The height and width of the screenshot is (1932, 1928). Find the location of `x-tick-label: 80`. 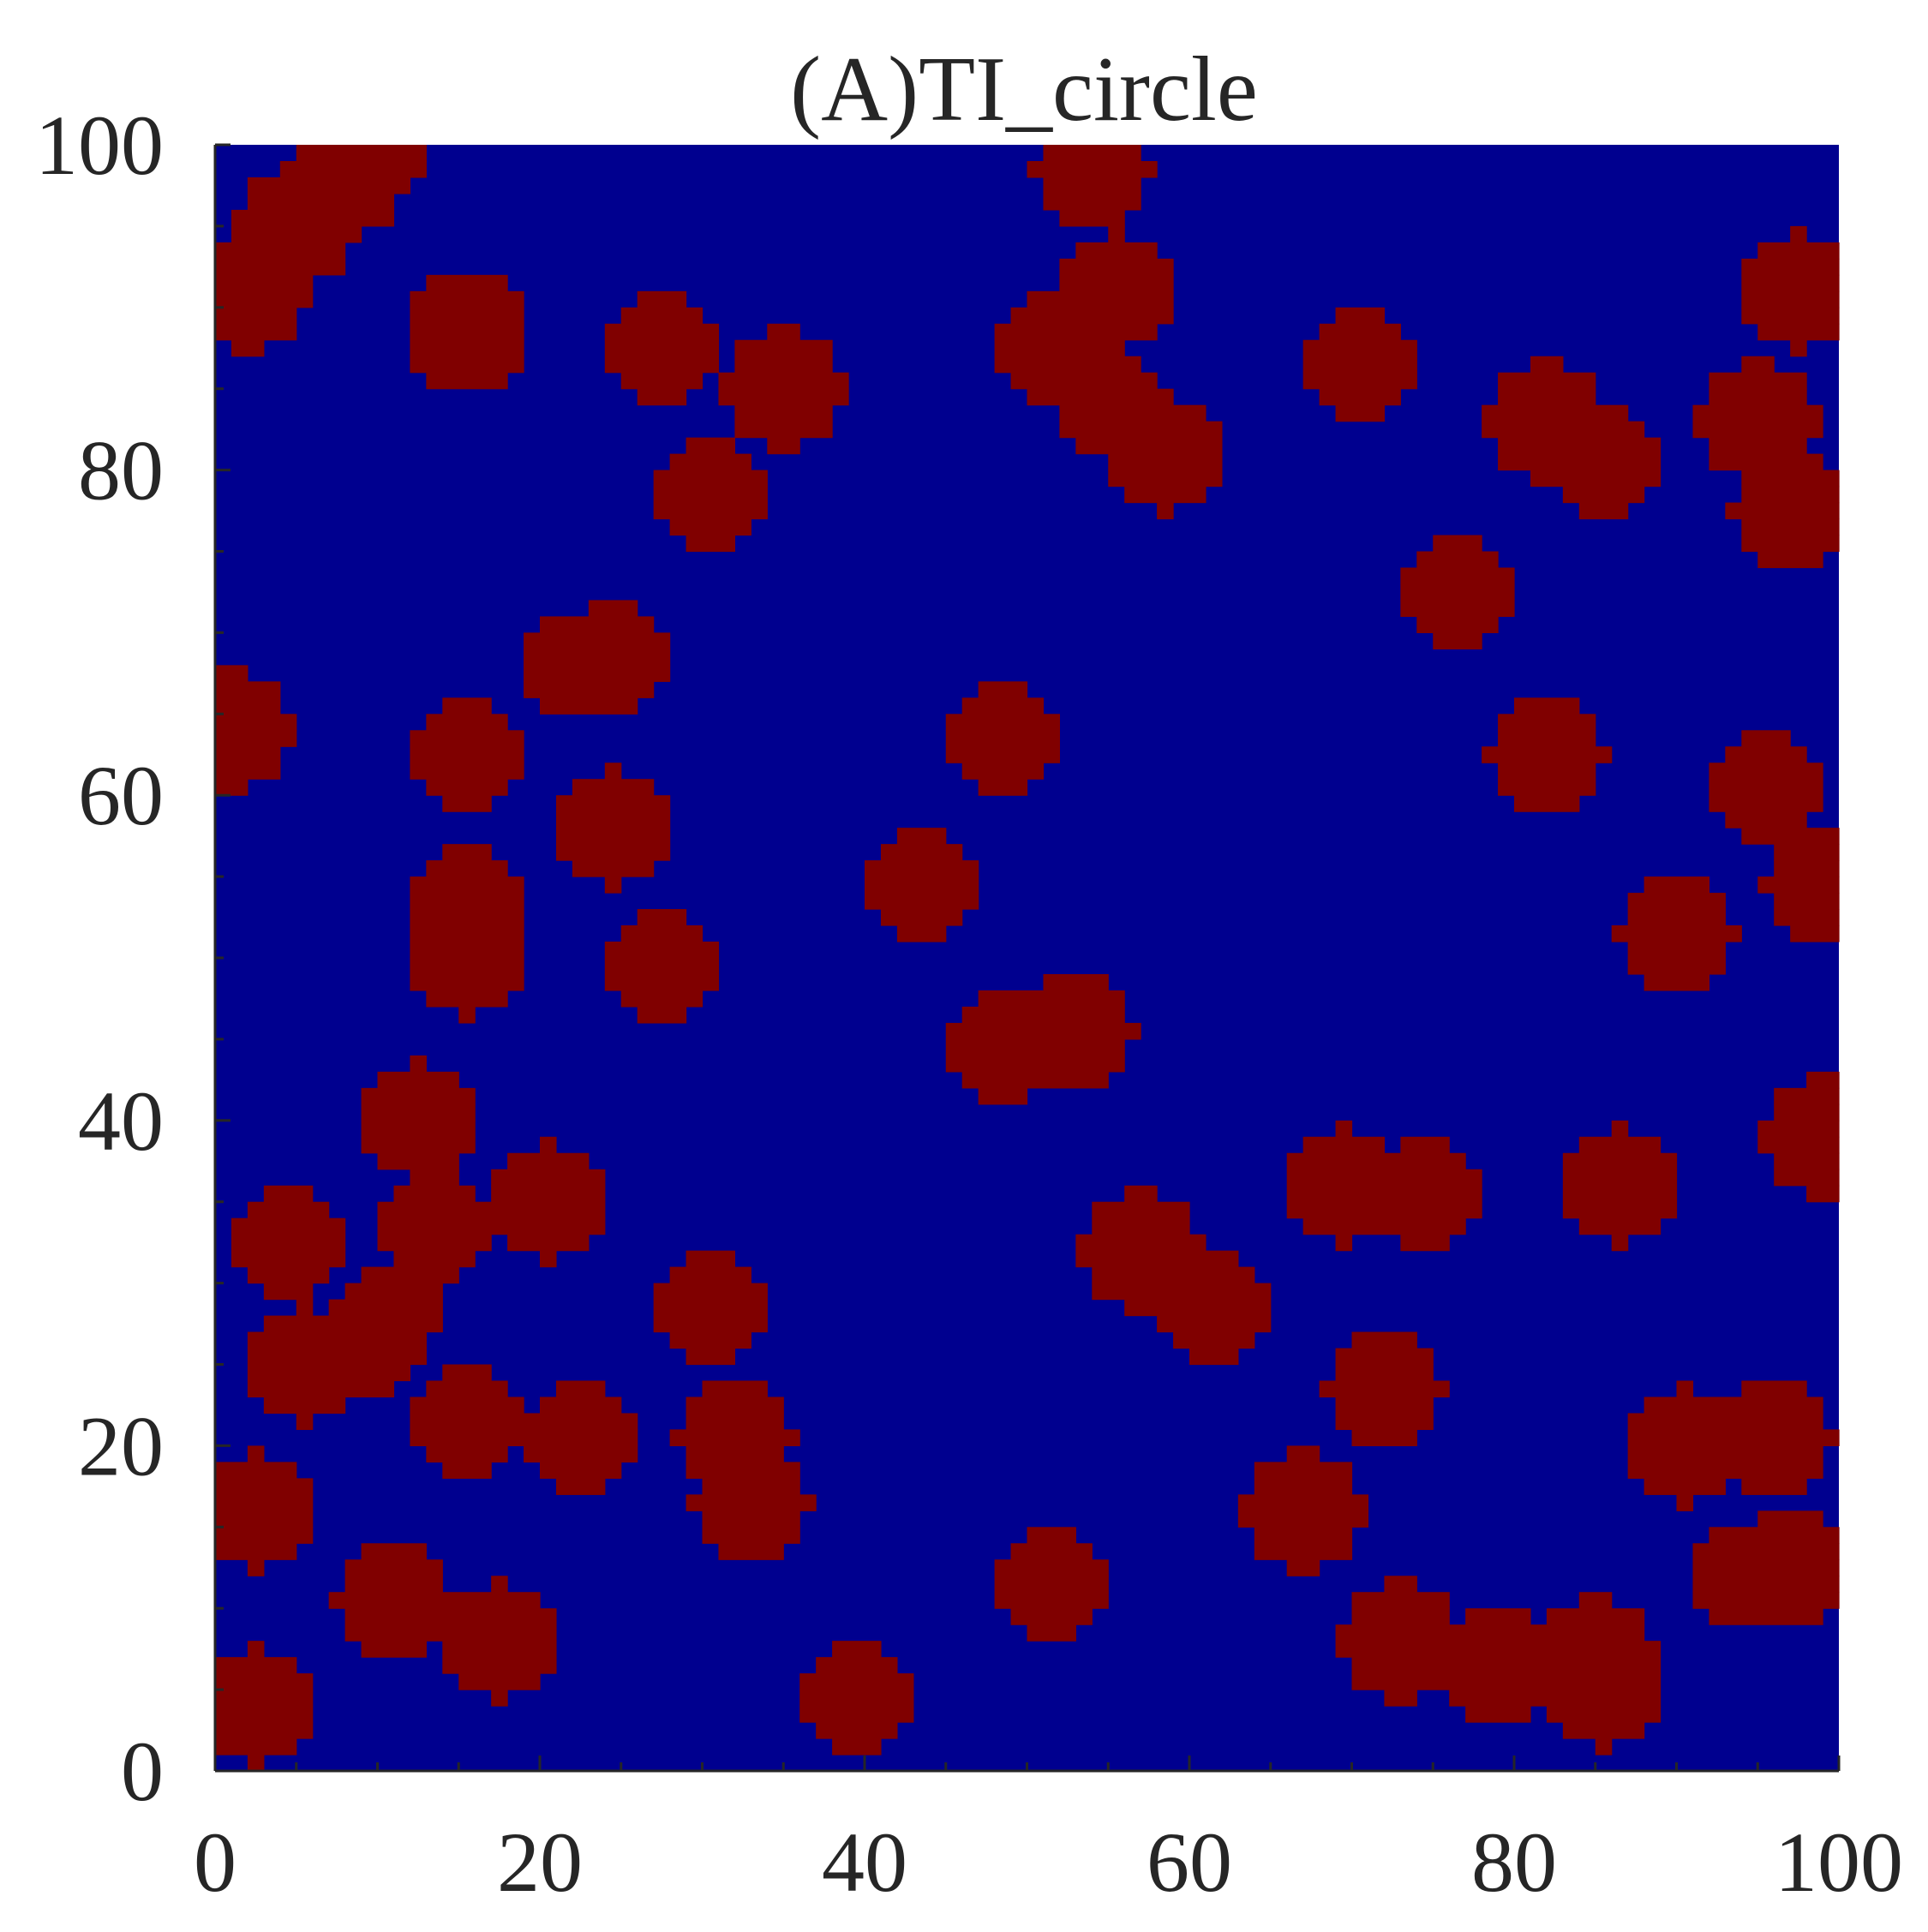

x-tick-label: 80 is located at coordinates (1514, 1862).